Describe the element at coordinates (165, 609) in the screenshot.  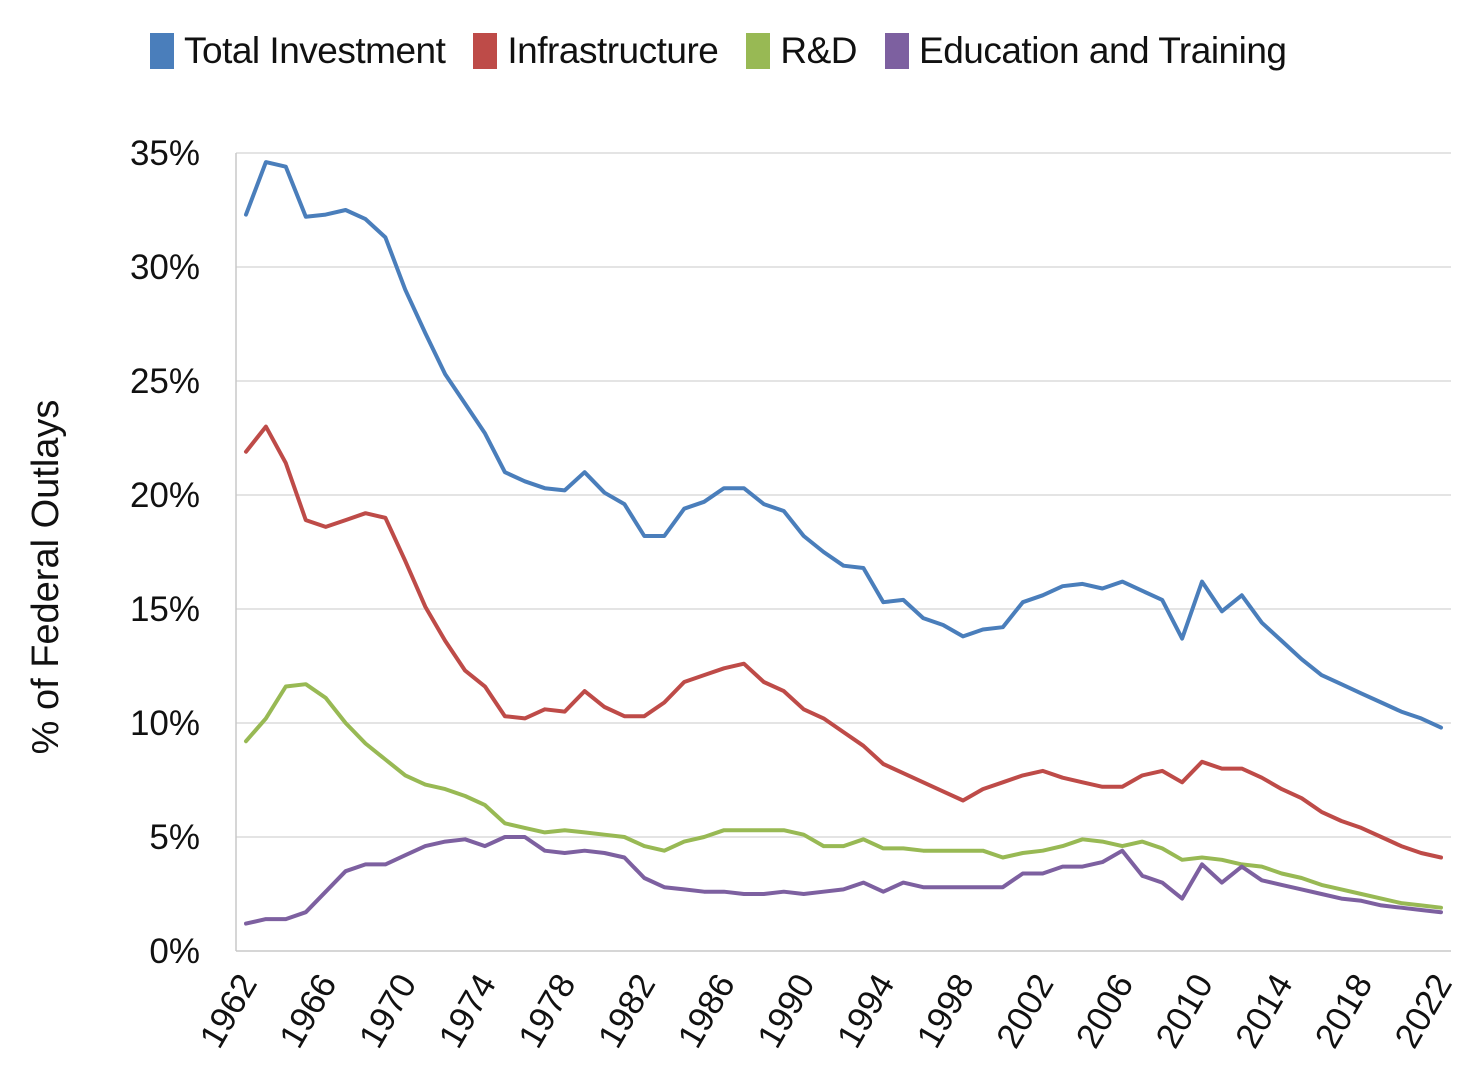
I see `y-tick-label: 15%` at that location.